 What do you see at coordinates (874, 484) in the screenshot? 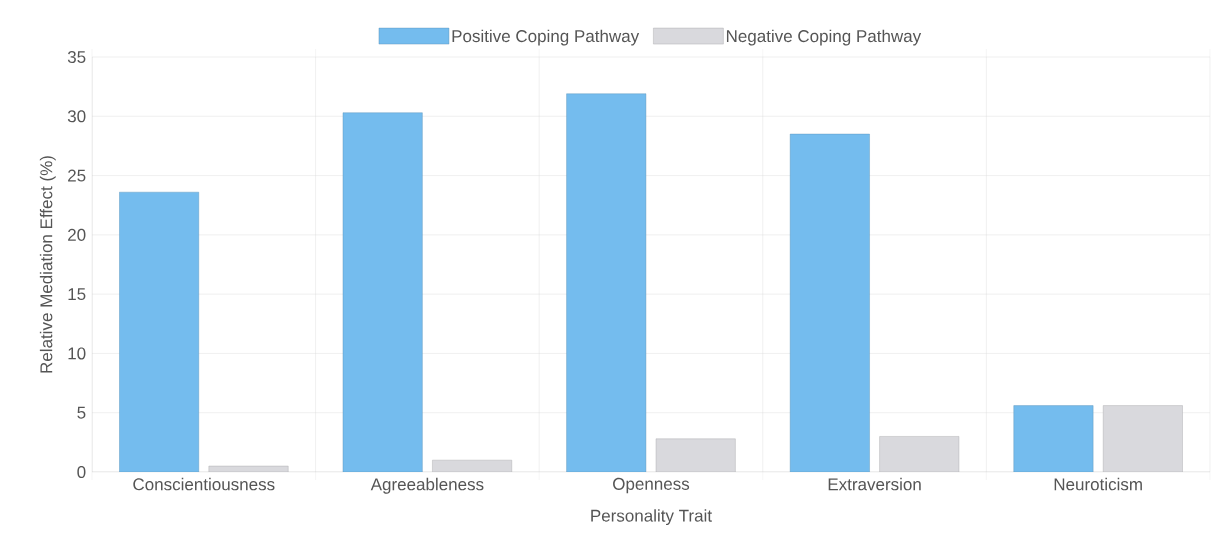
I see `x-tick-label: Extraversion` at bounding box center [874, 484].